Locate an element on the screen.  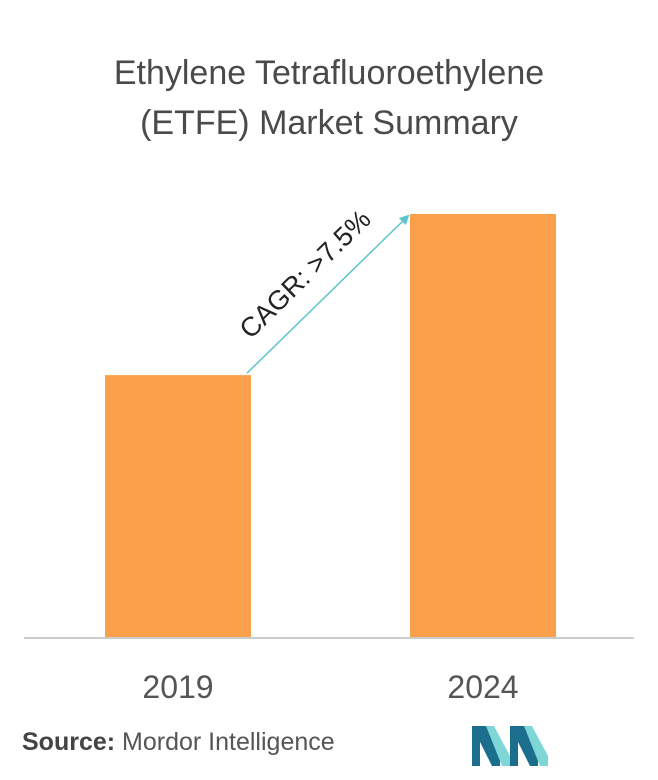
source-line: Source: Mordor Intelligence is located at coordinates (178, 742).